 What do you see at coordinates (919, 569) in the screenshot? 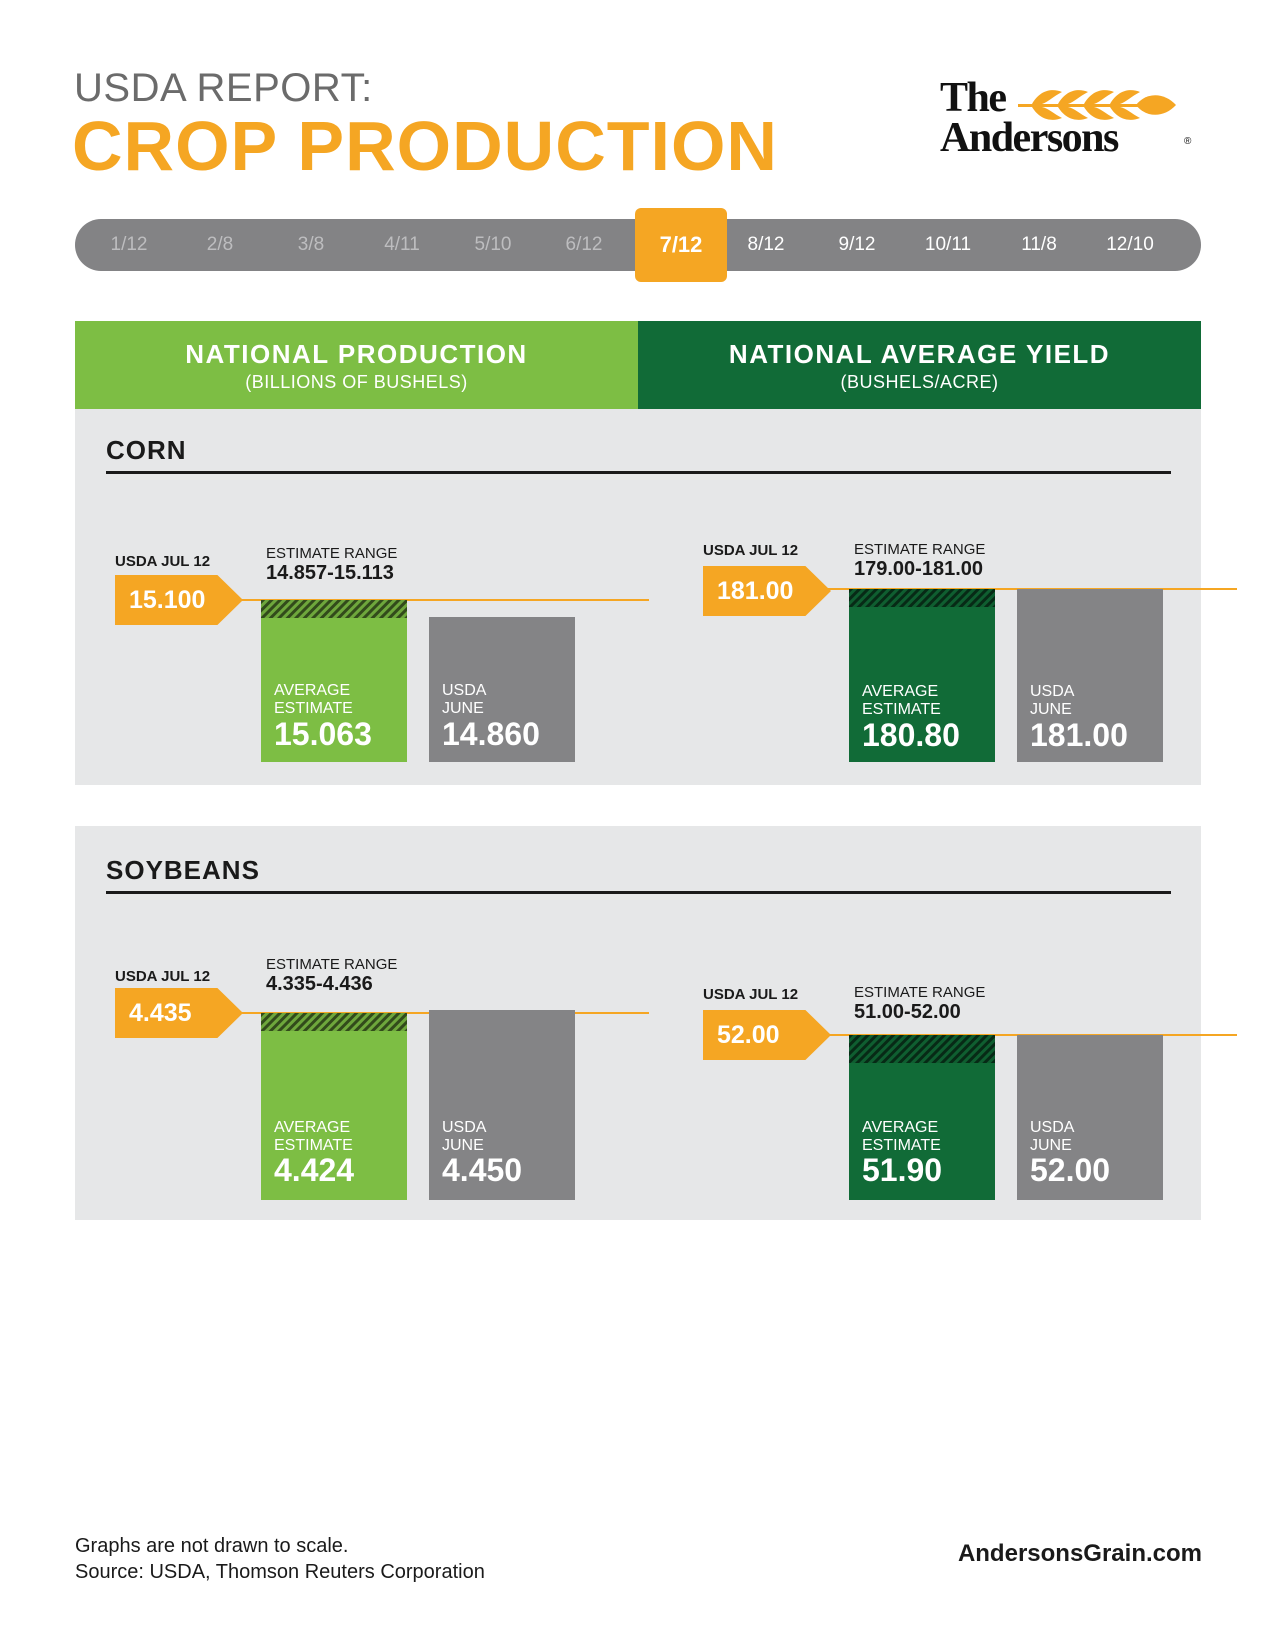
I see `estimate-range-value: 179.00-181.00` at bounding box center [919, 569].